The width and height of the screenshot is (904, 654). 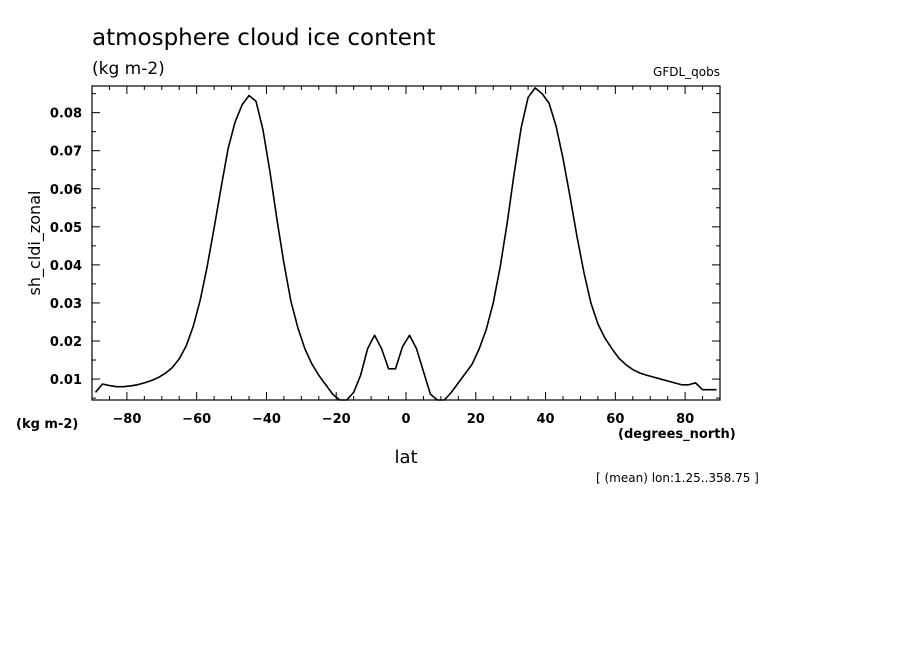 I want to click on y-tick-label: 0.03, so click(x=66, y=304).